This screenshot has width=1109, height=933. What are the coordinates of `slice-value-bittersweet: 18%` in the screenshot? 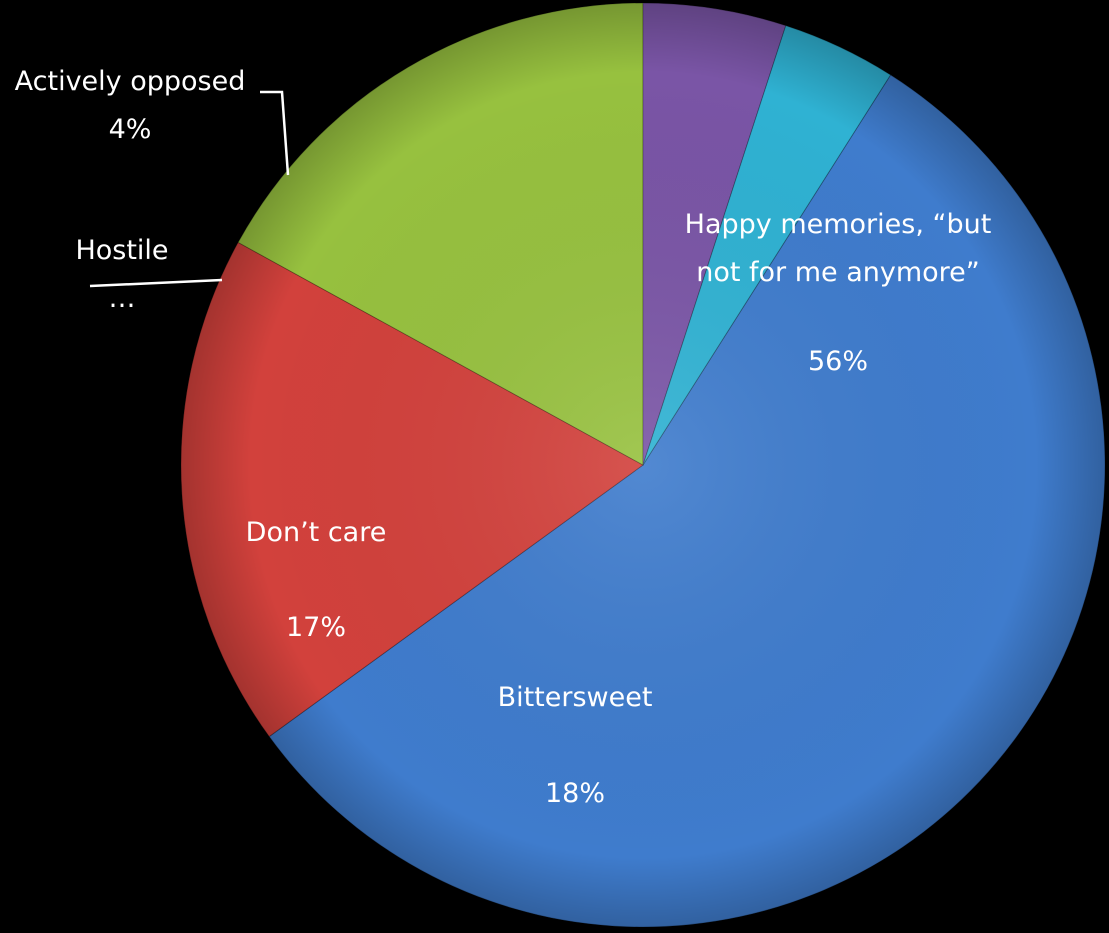 It's located at (575, 793).